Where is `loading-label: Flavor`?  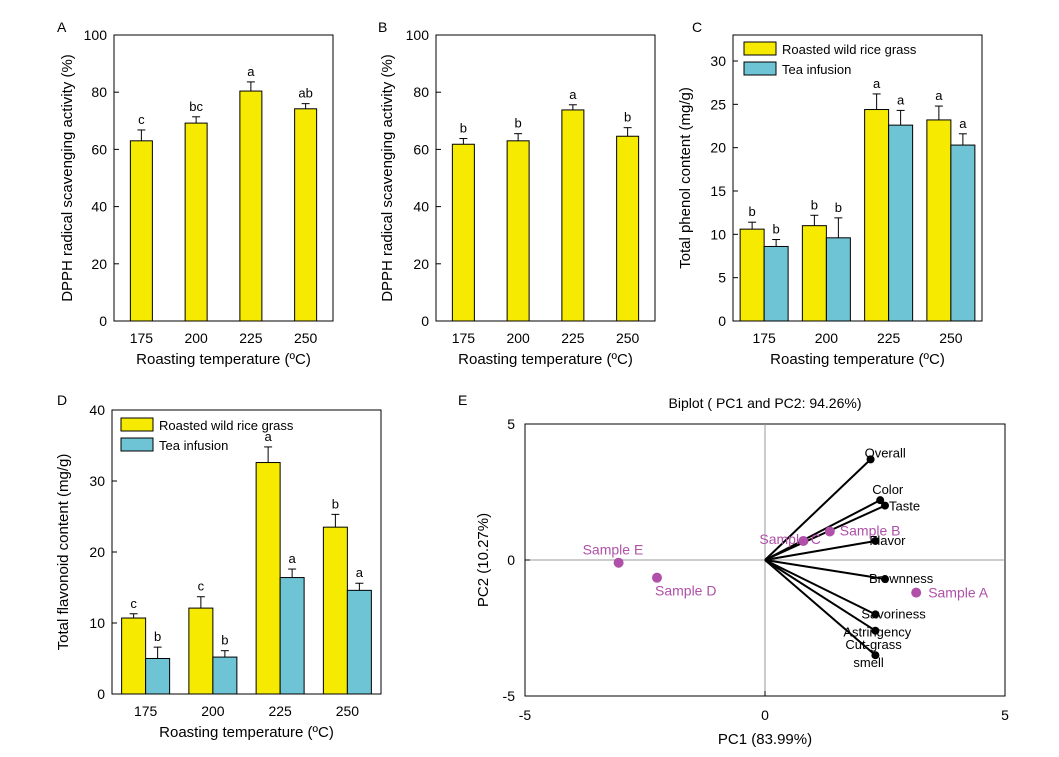
loading-label: Flavor is located at coordinates (887, 540).